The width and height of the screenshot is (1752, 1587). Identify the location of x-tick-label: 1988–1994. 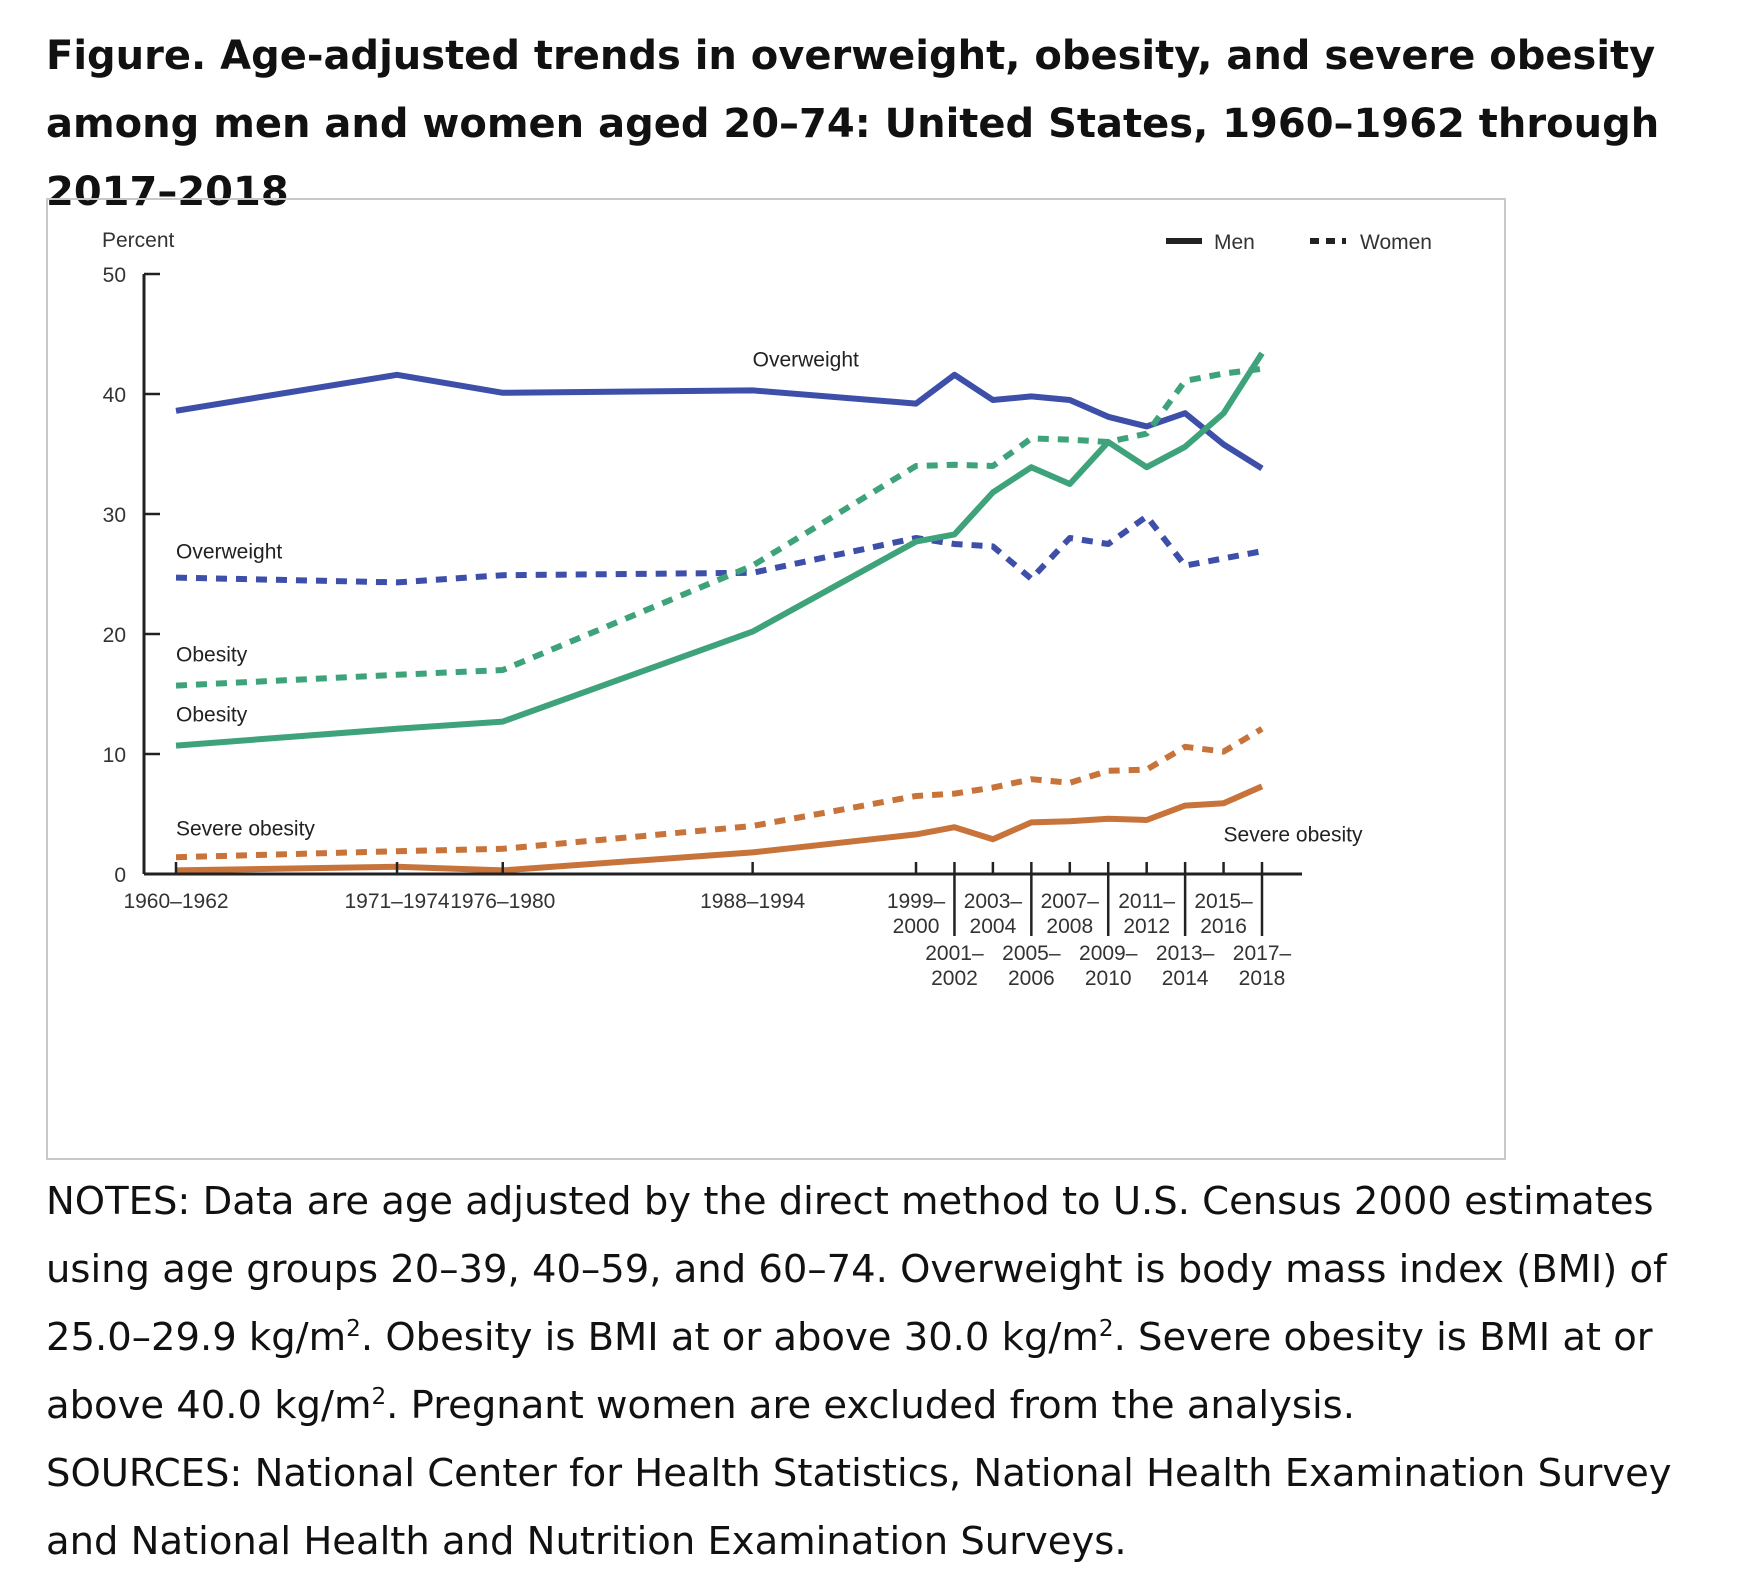
(752, 901).